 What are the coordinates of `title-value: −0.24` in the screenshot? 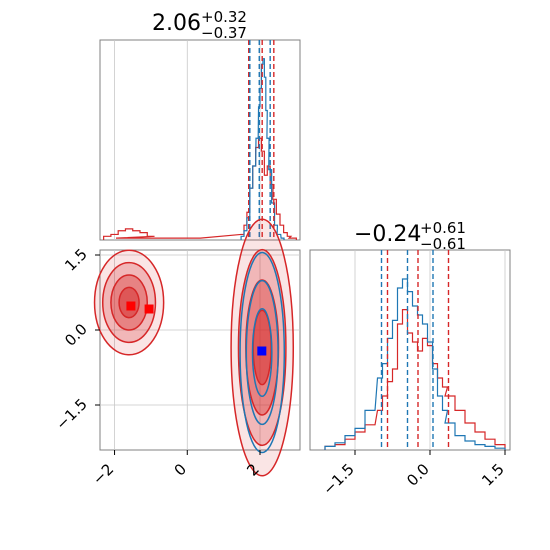 It's located at (387, 234).